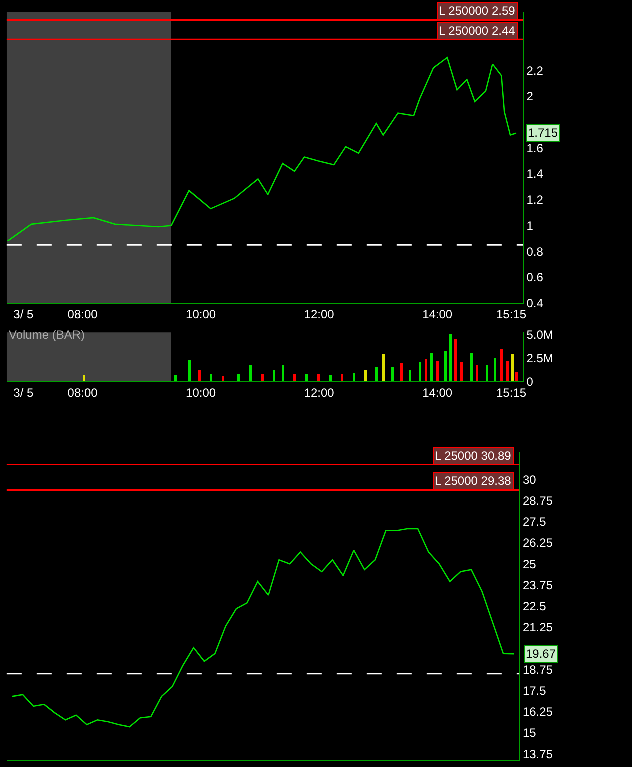 This screenshot has height=767, width=632. What do you see at coordinates (540, 358) in the screenshot?
I see `y-tick-label: 2.5M` at bounding box center [540, 358].